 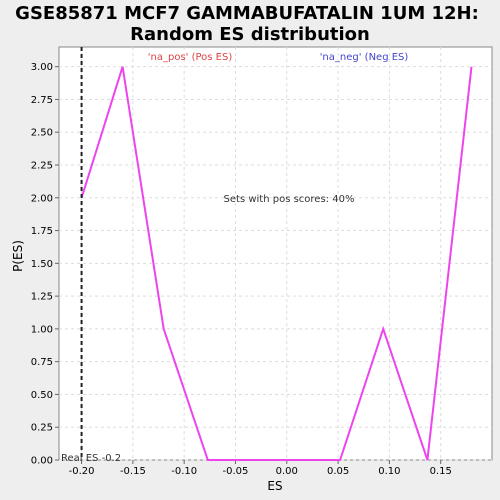 What do you see at coordinates (42, 329) in the screenshot?
I see `y-tick-label: 1.00` at bounding box center [42, 329].